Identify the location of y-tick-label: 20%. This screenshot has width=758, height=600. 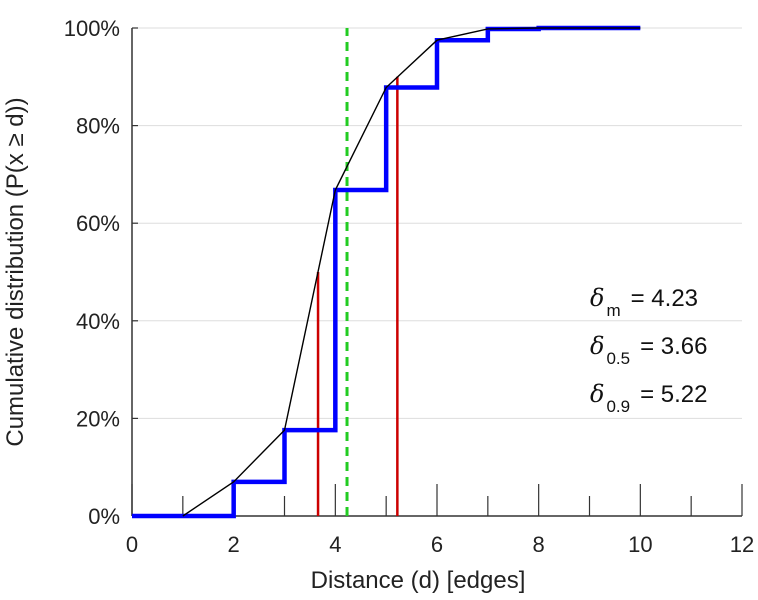
(98, 418).